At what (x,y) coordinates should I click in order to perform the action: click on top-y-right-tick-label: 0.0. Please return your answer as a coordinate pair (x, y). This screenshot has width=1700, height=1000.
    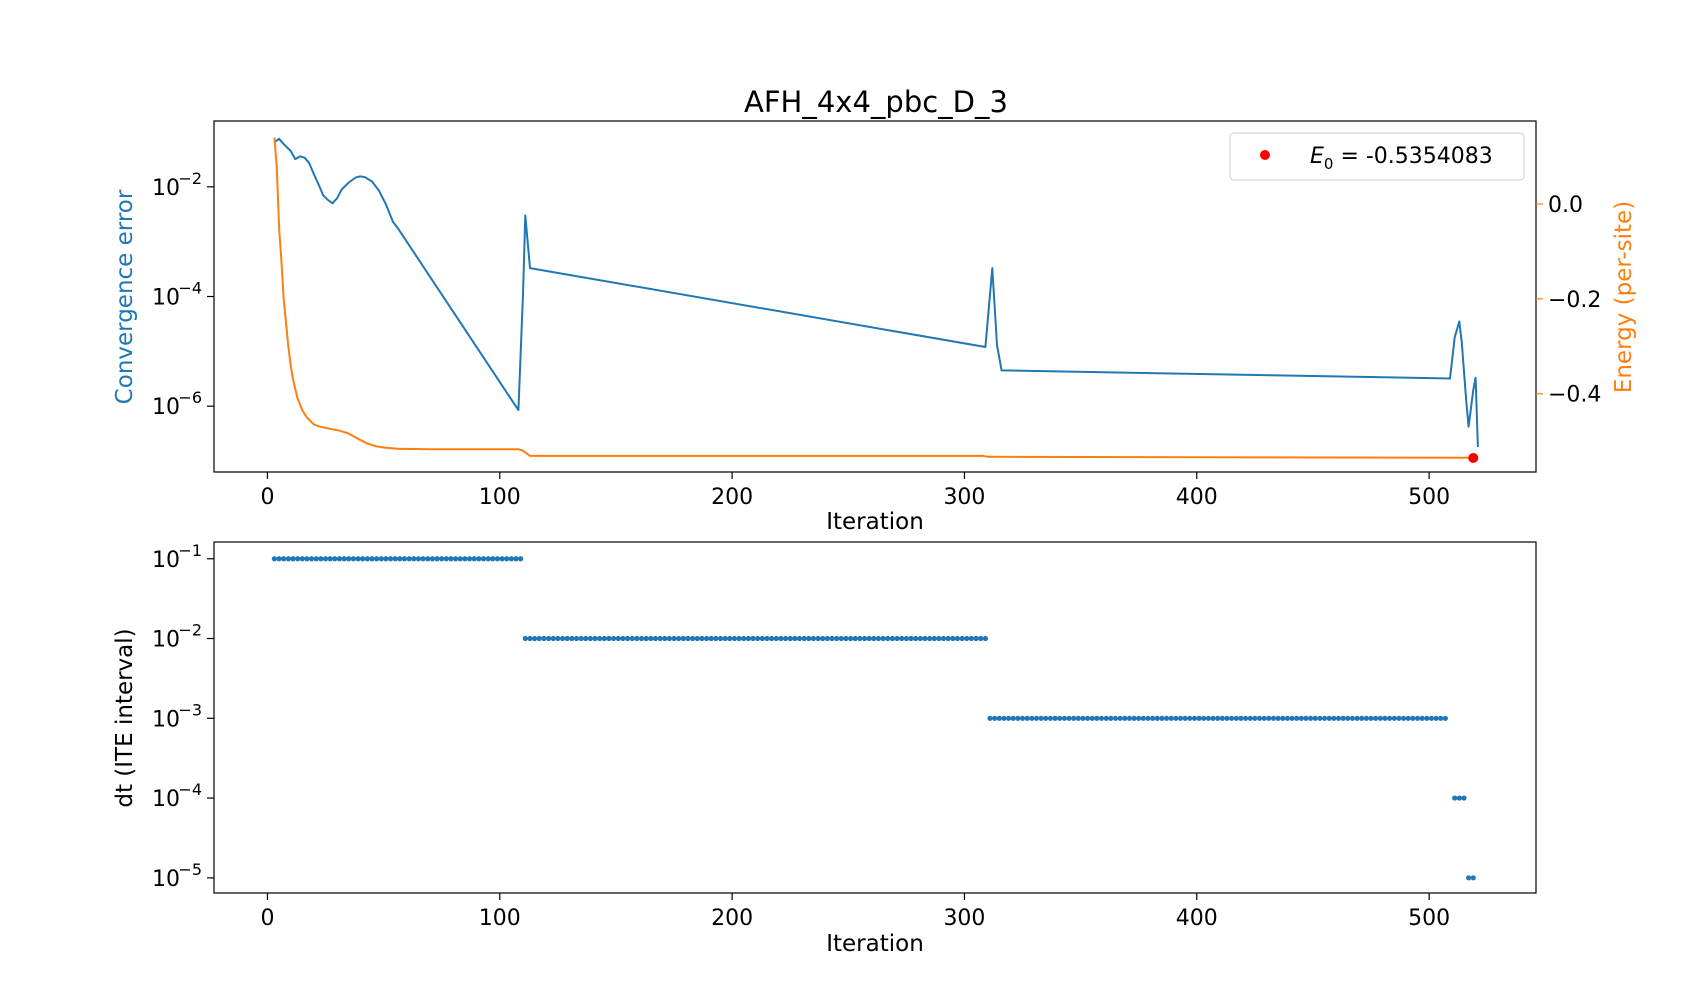
    Looking at the image, I should click on (1565, 205).